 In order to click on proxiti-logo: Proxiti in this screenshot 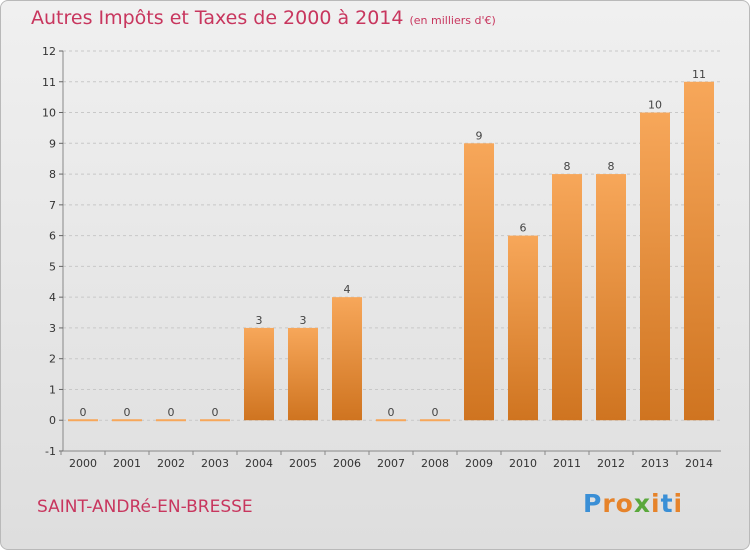, I will do `click(633, 503)`.